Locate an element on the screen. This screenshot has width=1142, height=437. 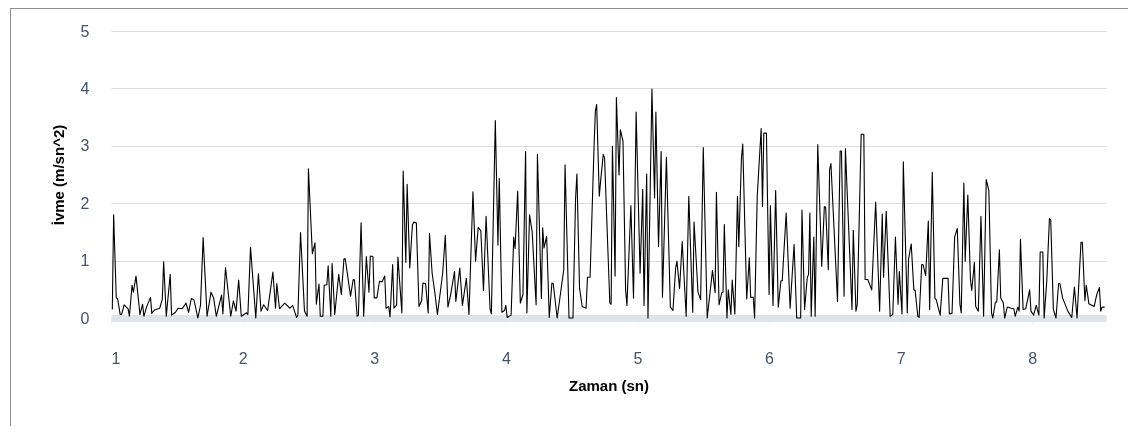
y-axis-title: İvme (m/sn^2) is located at coordinates (58, 175).